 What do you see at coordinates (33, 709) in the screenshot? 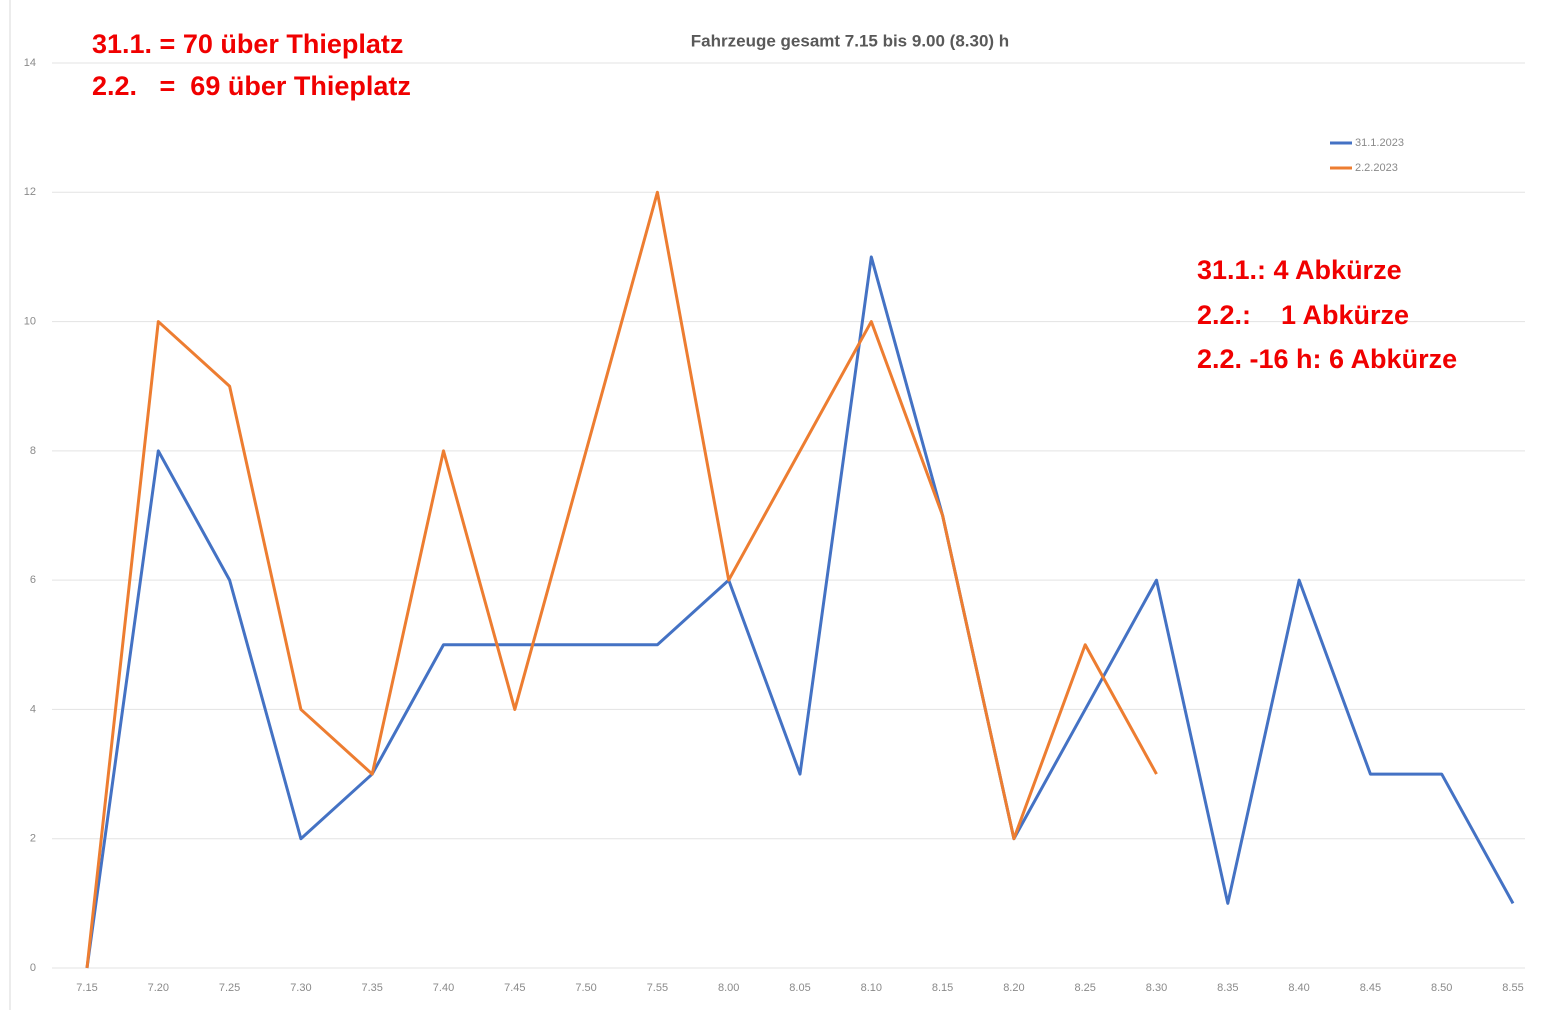
I see `y-tick-label: 4` at bounding box center [33, 709].